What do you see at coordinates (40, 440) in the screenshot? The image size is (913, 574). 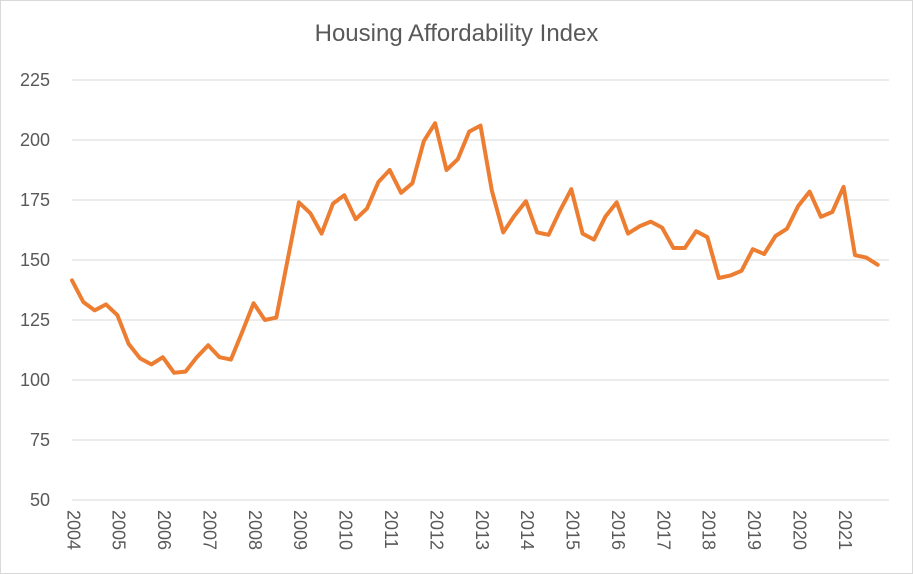 I see `y-tick-label: 75` at bounding box center [40, 440].